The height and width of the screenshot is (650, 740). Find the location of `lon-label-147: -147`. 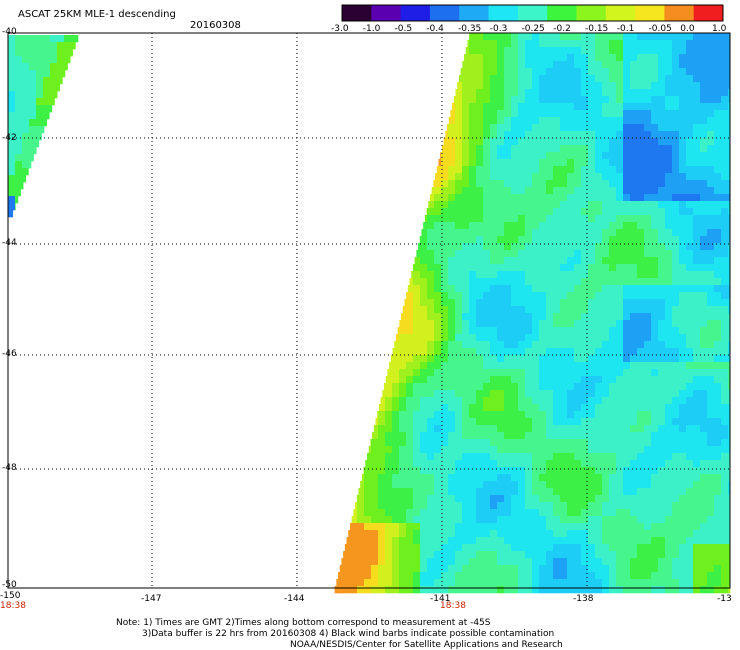

lon-label-147: -147 is located at coordinates (151, 599).